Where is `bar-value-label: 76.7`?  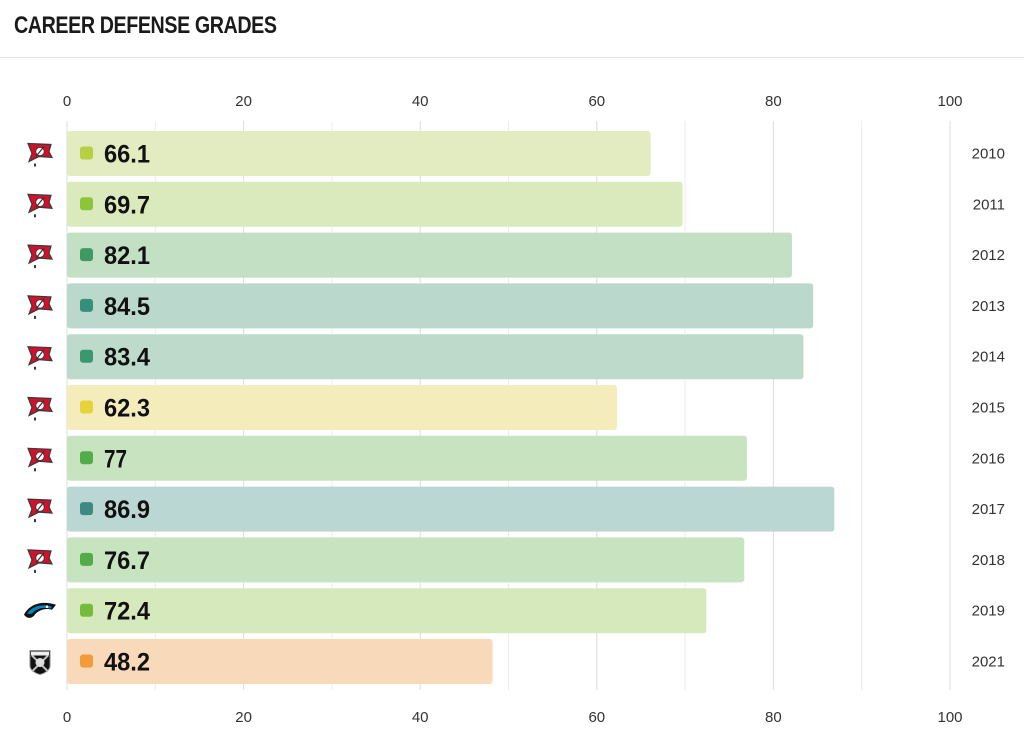 bar-value-label: 76.7 is located at coordinates (127, 561).